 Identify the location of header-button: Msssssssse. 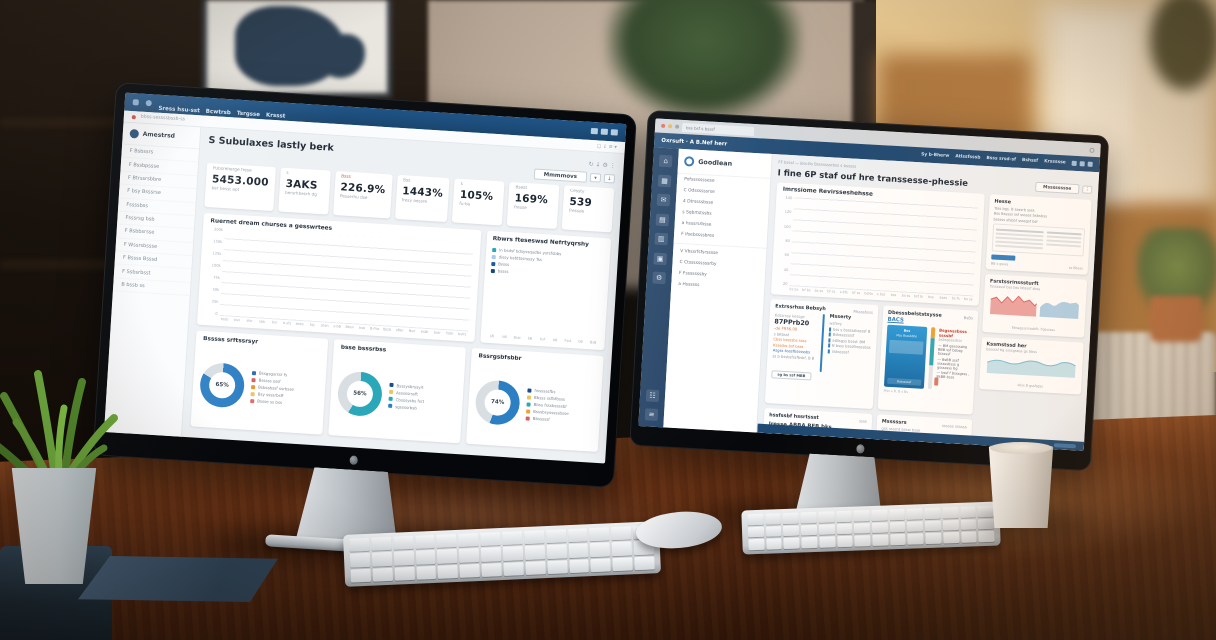
(1057, 188).